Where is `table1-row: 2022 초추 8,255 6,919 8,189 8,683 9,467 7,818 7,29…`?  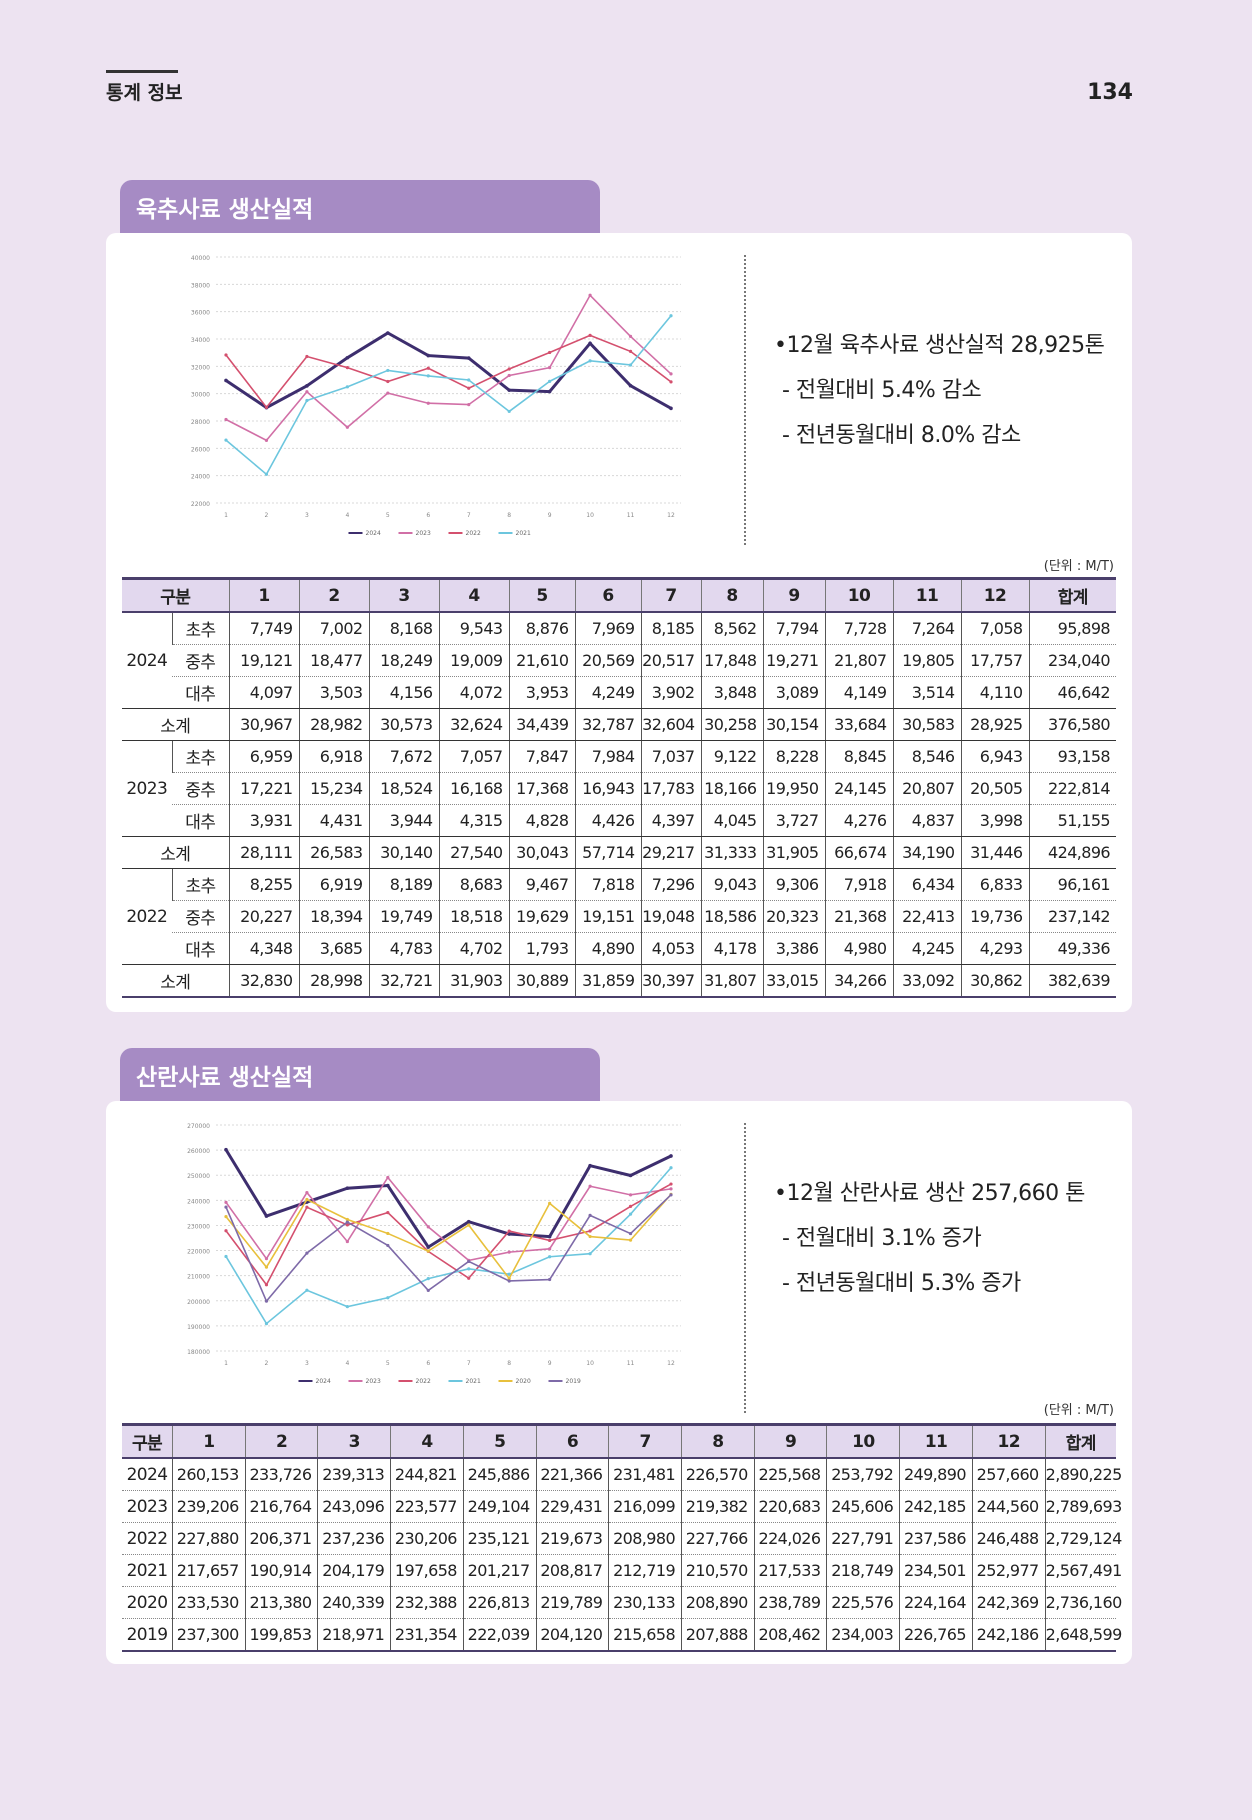
table1-row: 2022 초추 8,255 6,919 8,189 8,683 9,467 7,818 7,29… is located at coordinates (619, 916).